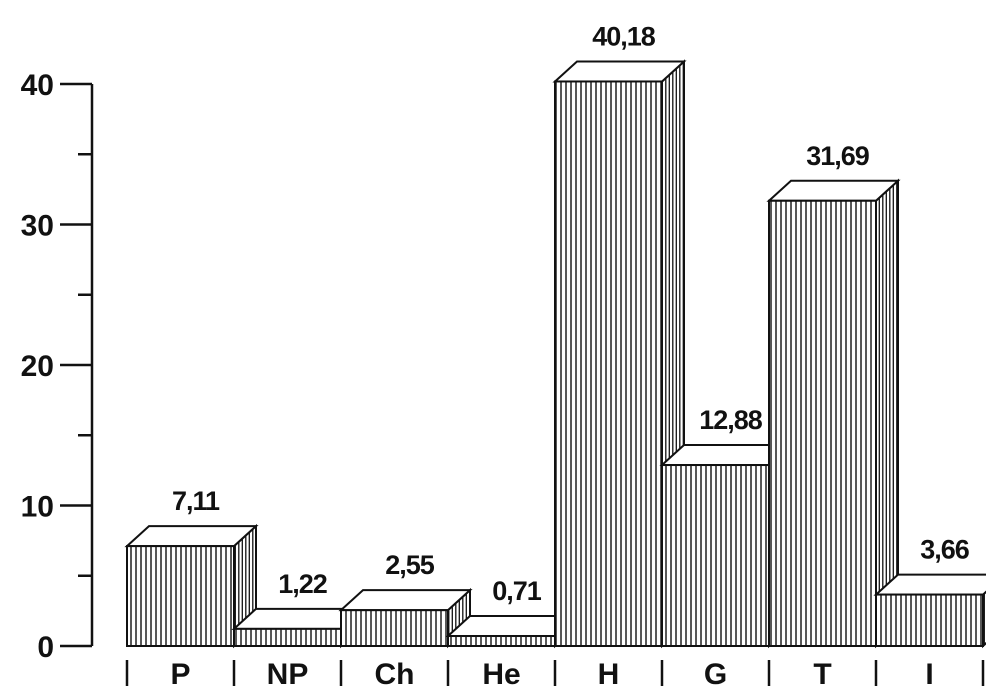 This screenshot has width=986, height=688. What do you see at coordinates (37, 366) in the screenshot?
I see `y-tick-label: 20` at bounding box center [37, 366].